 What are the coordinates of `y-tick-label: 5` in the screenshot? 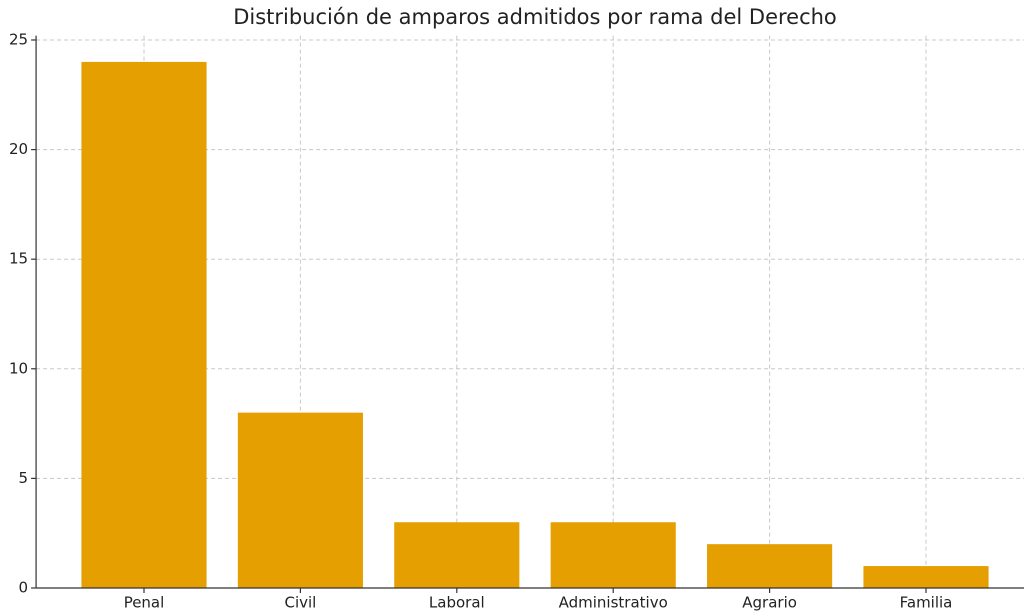 It's located at (24, 478).